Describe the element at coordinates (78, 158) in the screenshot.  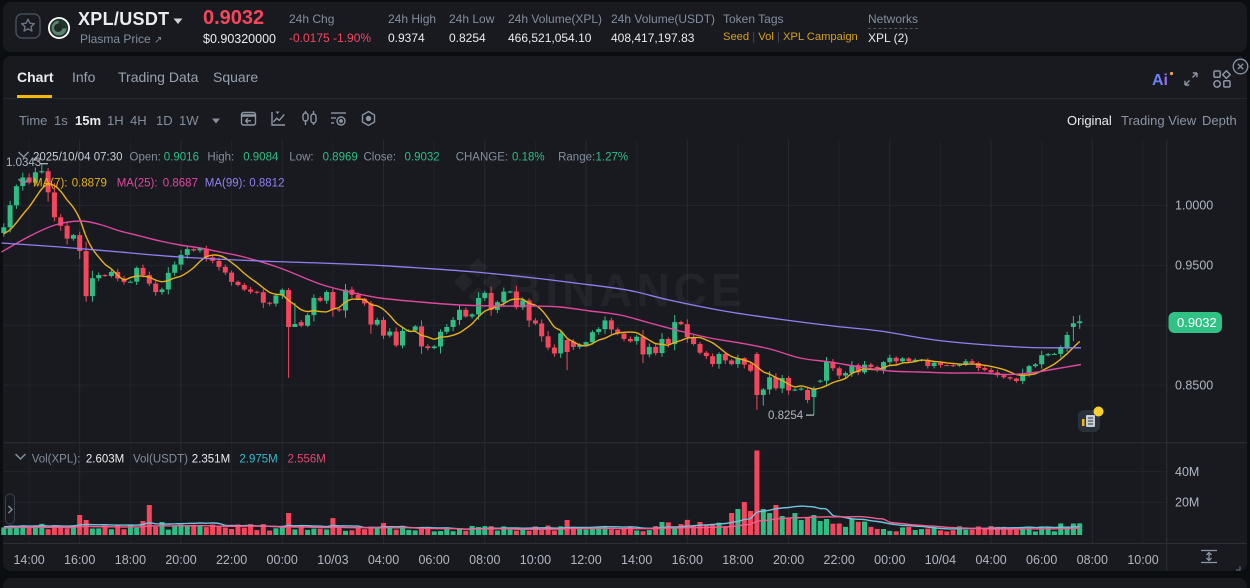
I see `svg-text: 2025/10/04 07:30` at that location.